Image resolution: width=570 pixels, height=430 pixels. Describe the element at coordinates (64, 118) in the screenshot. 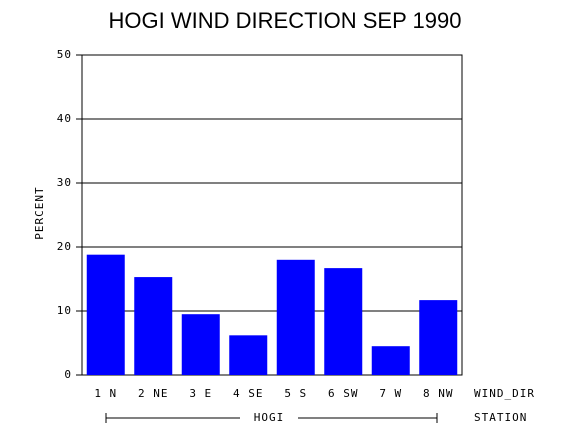

I see `y-tick-label: 40` at that location.